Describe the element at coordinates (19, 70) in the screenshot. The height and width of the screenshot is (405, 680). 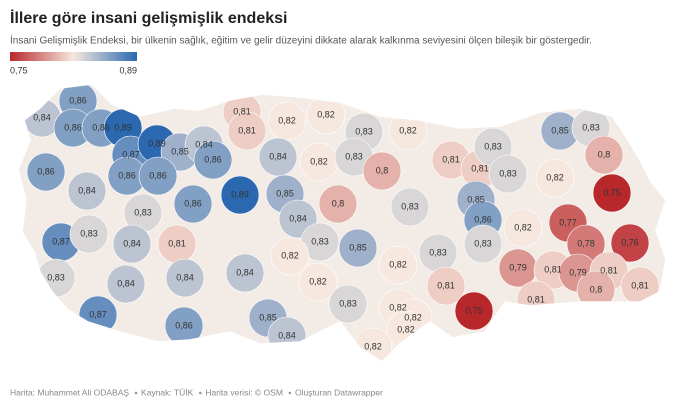
I see `legend-min: 0,75` at that location.